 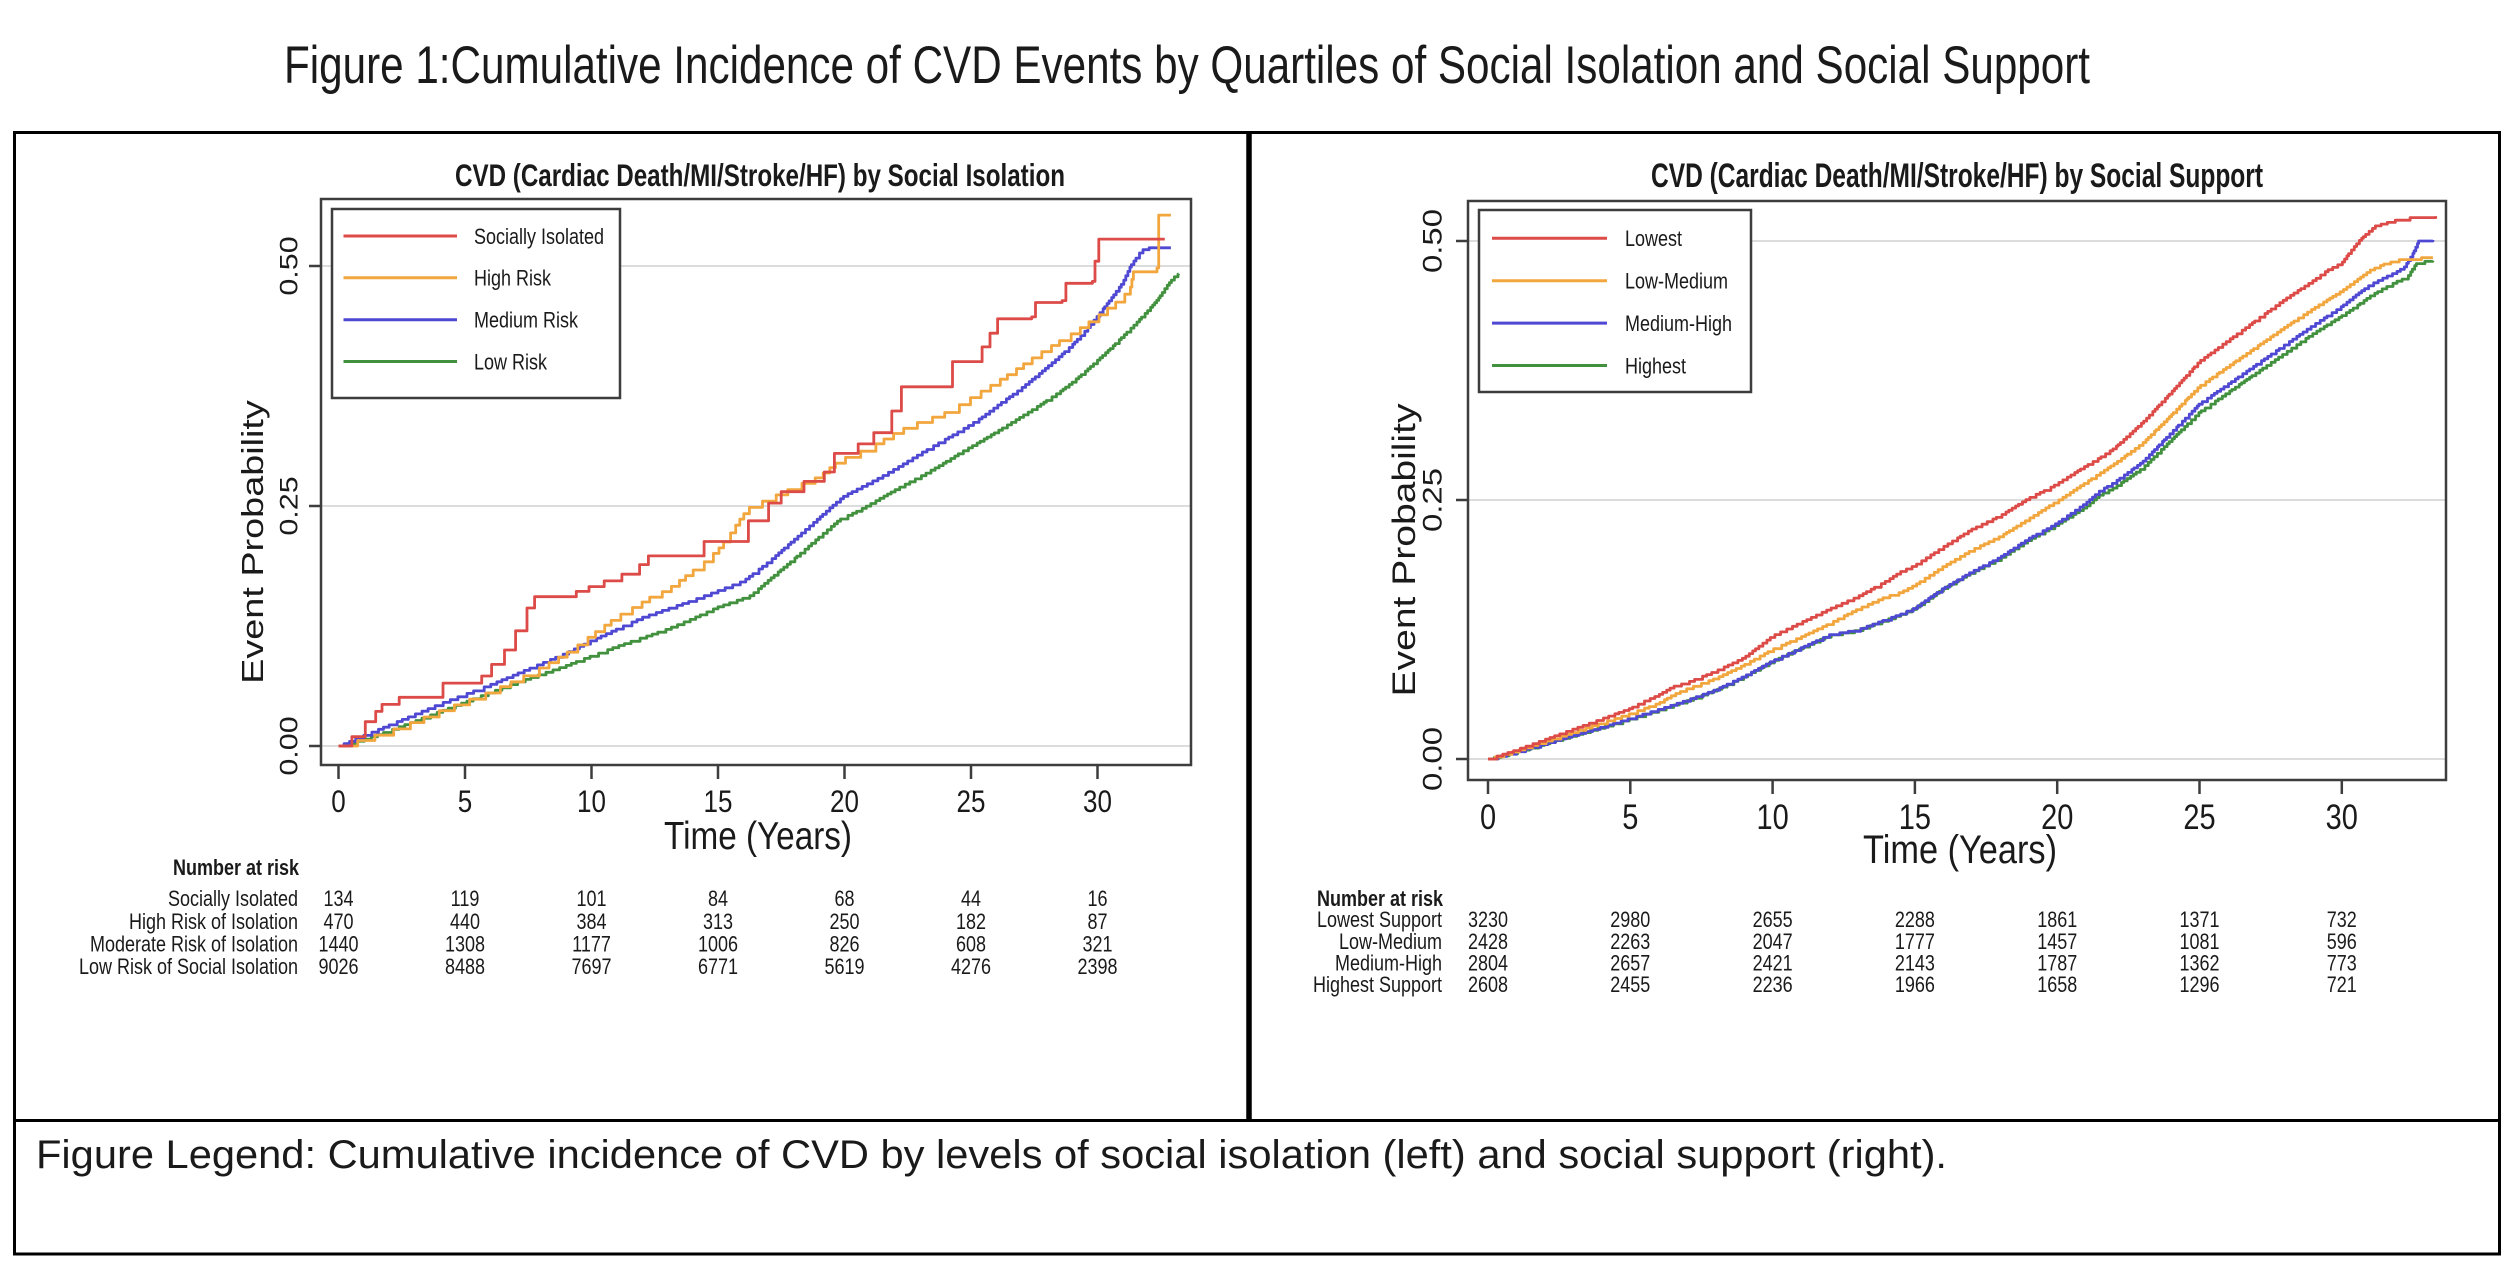 I want to click on svg-text: 2608, so click(x=1488, y=985).